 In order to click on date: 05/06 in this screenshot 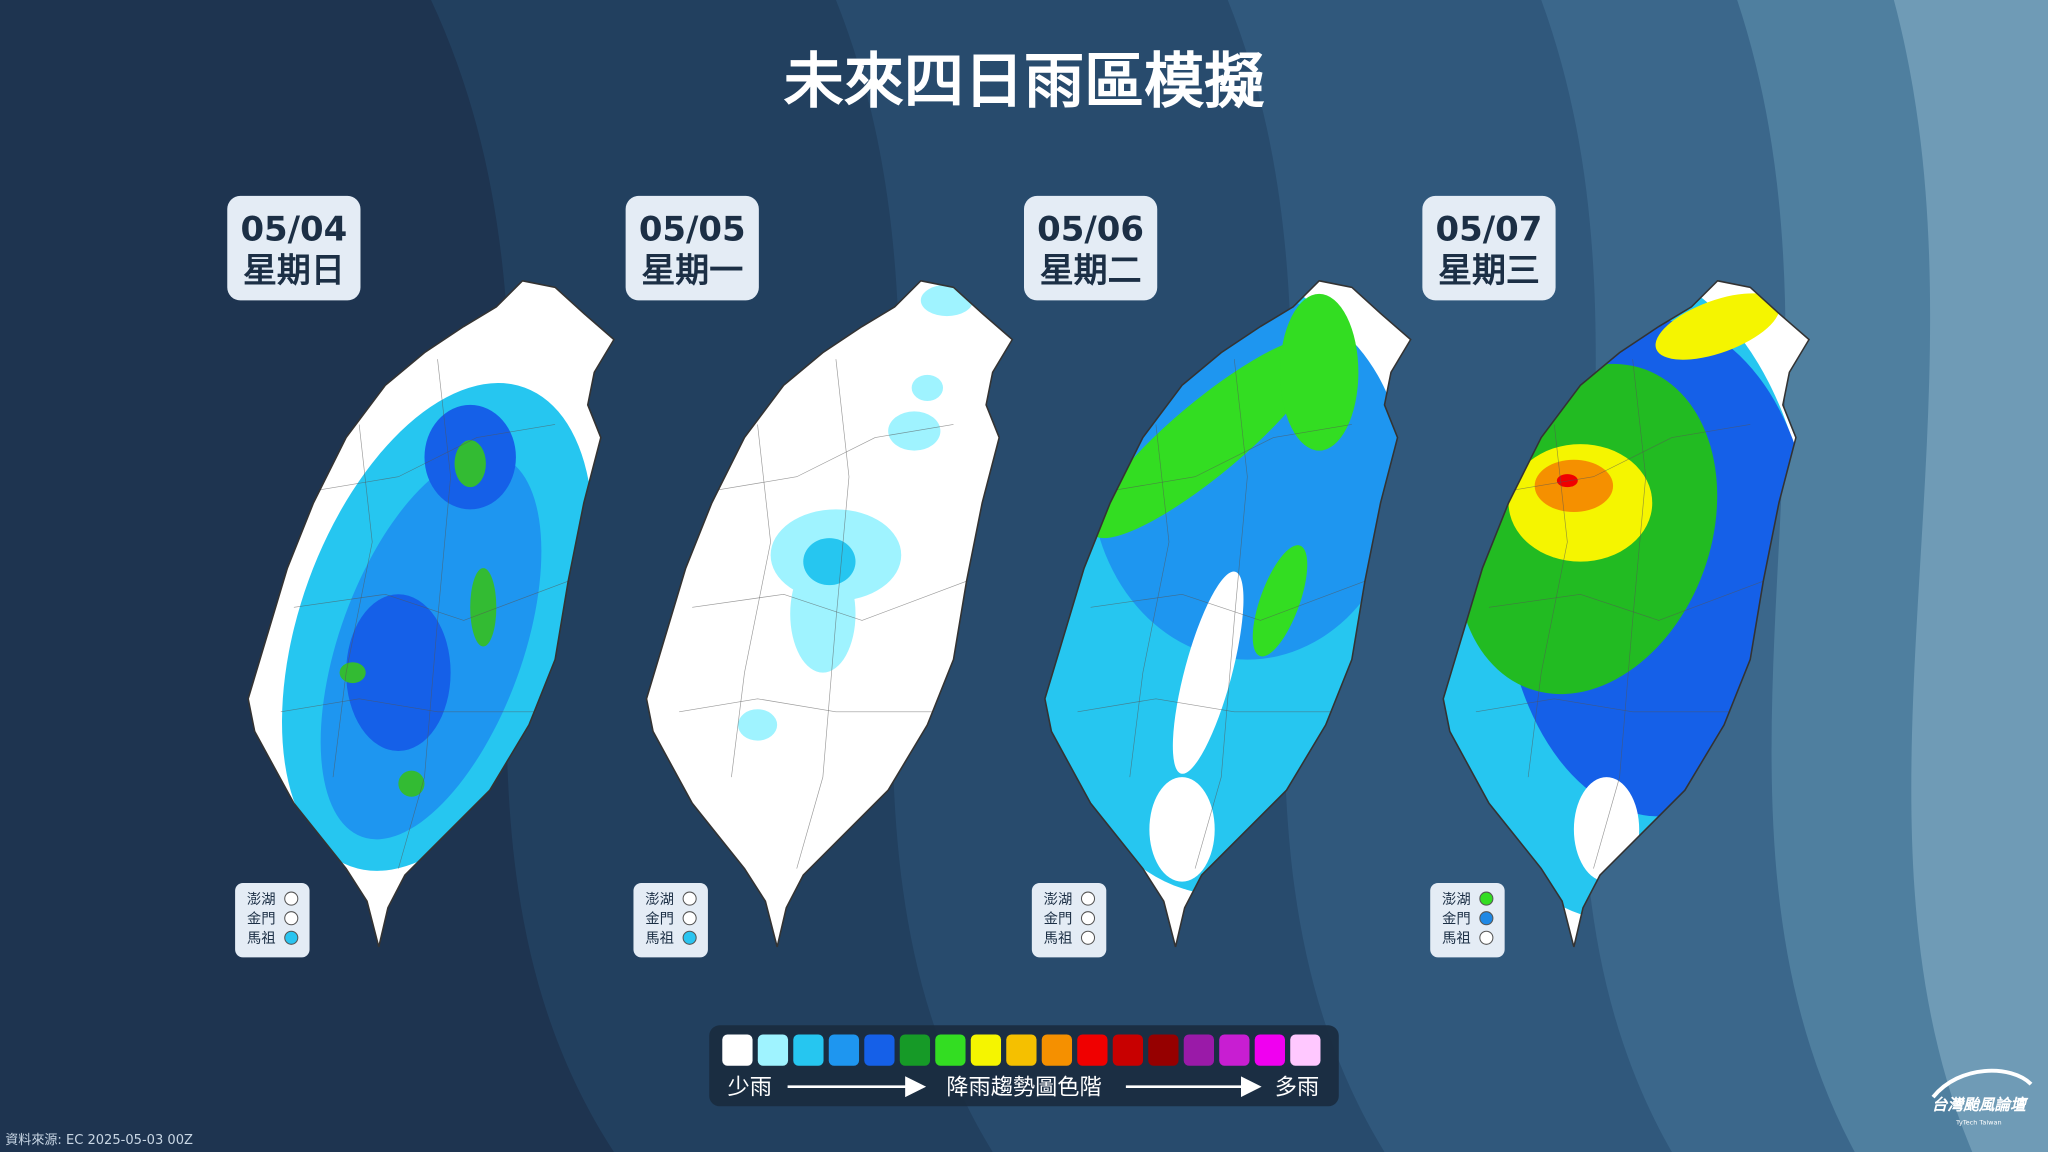, I will do `click(1090, 229)`.